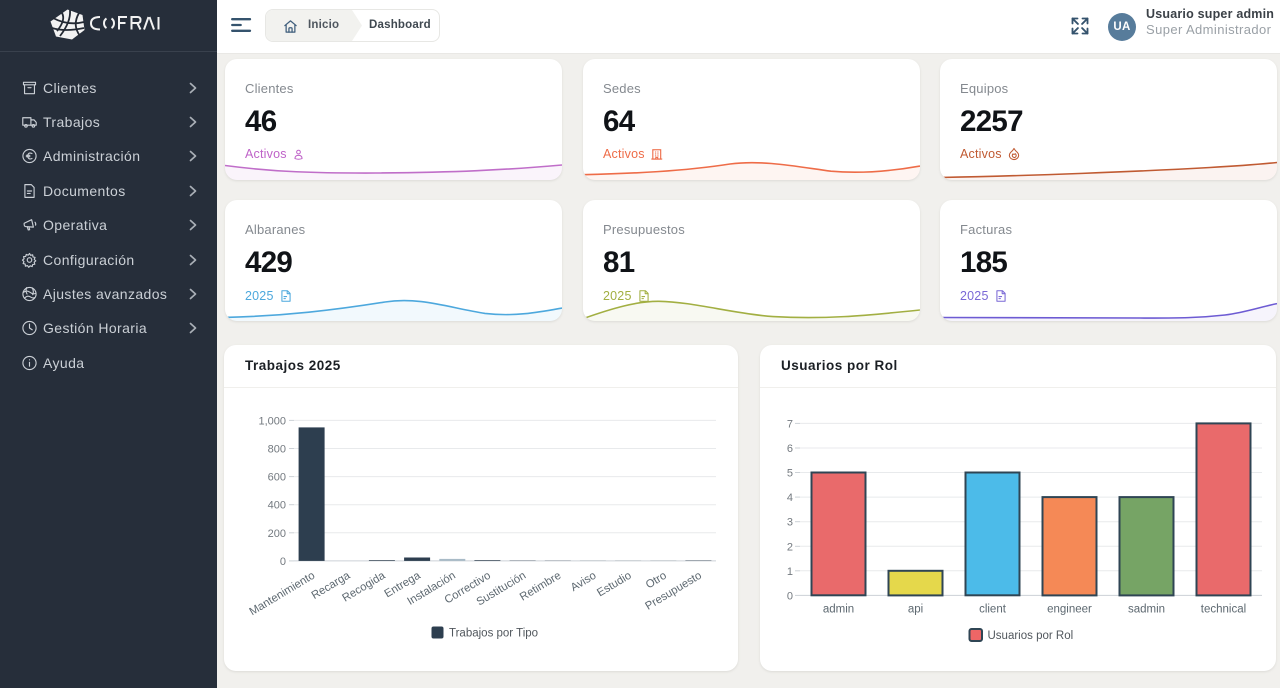  What do you see at coordinates (277, 478) in the screenshot?
I see `svg-text: 600` at bounding box center [277, 478].